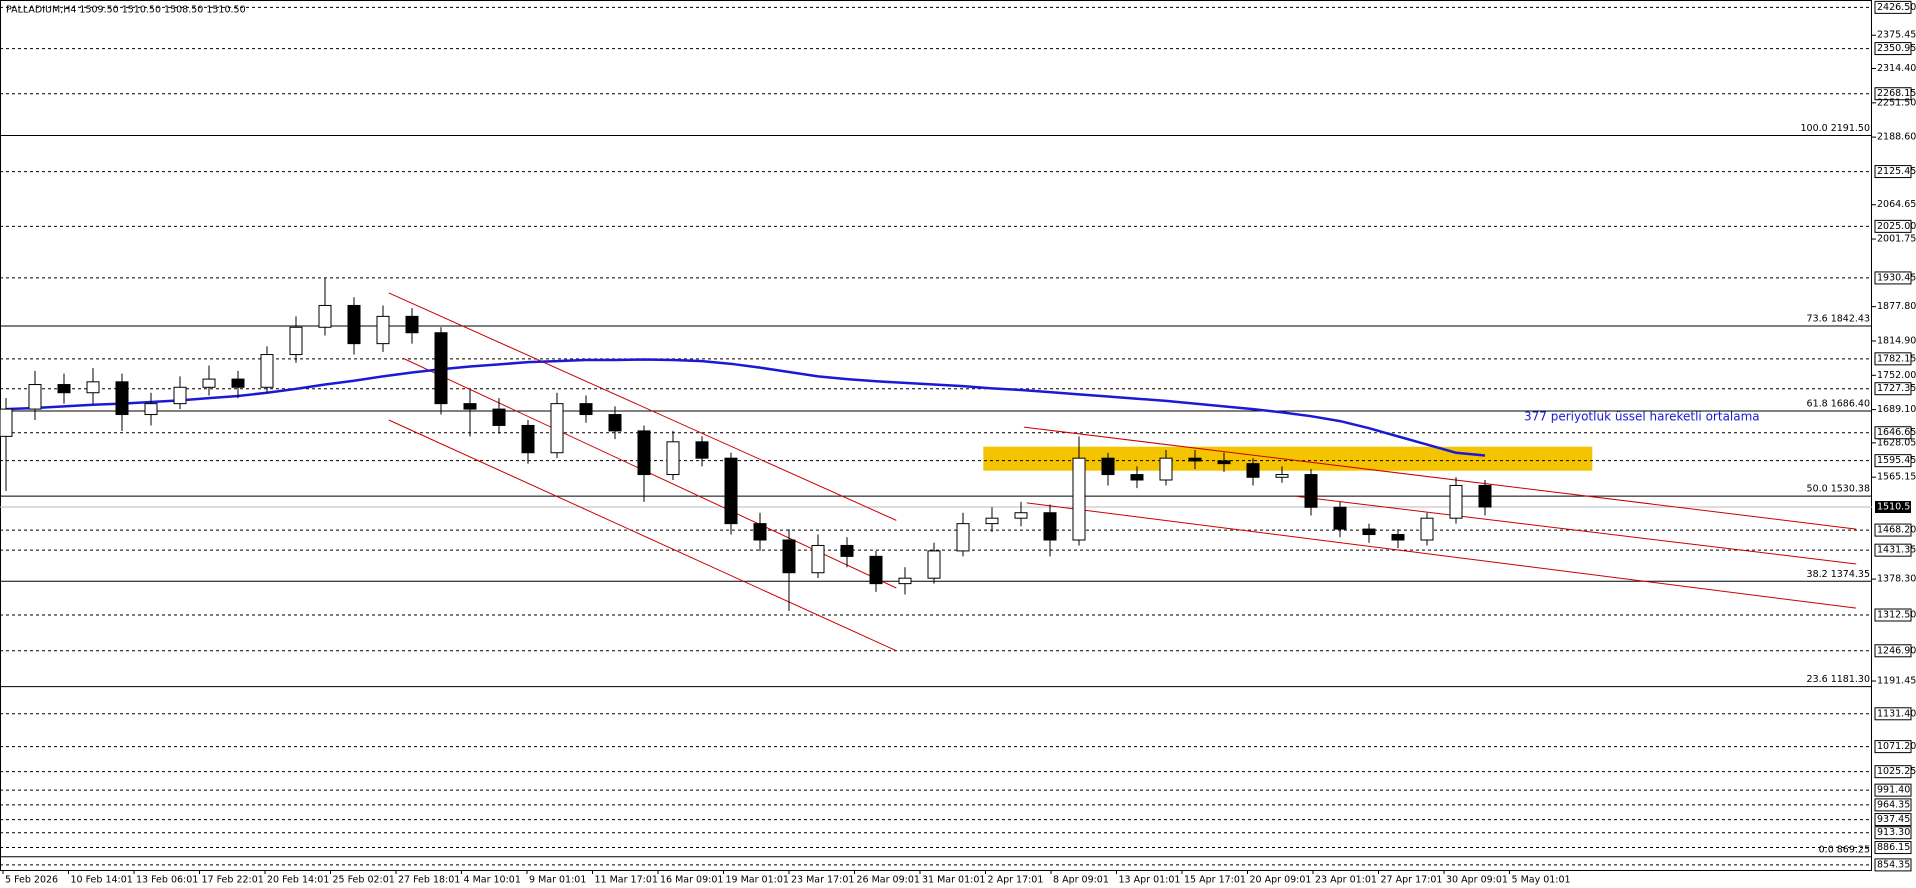  I want to click on current-price-label: 1510.50, so click(1896, 507).